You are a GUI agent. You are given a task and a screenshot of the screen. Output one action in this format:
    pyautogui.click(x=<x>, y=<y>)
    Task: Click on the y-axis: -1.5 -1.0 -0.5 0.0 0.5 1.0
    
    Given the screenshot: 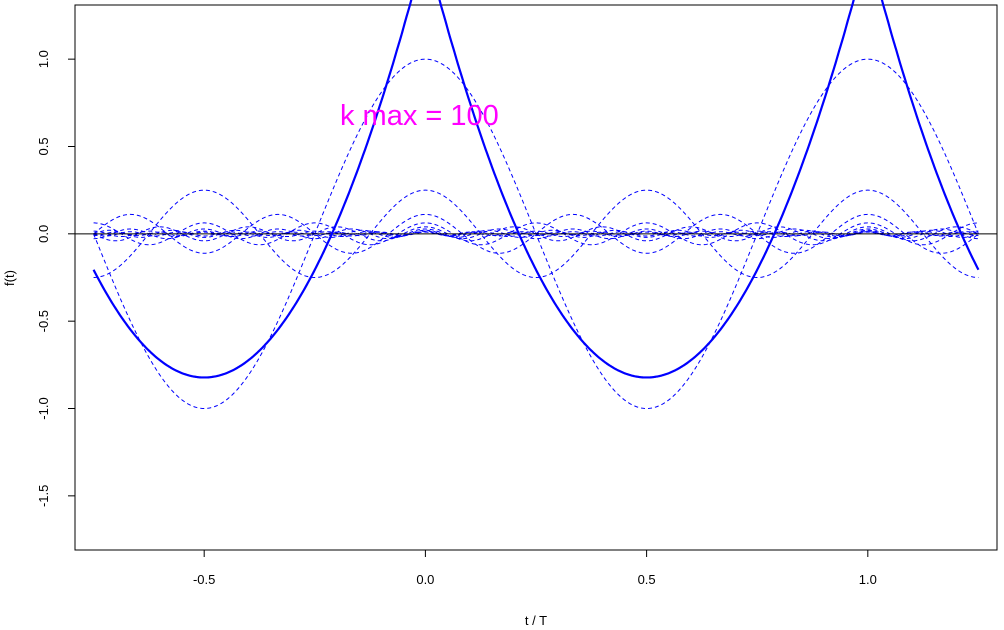 What is the action you would take?
    pyautogui.click(x=56, y=278)
    